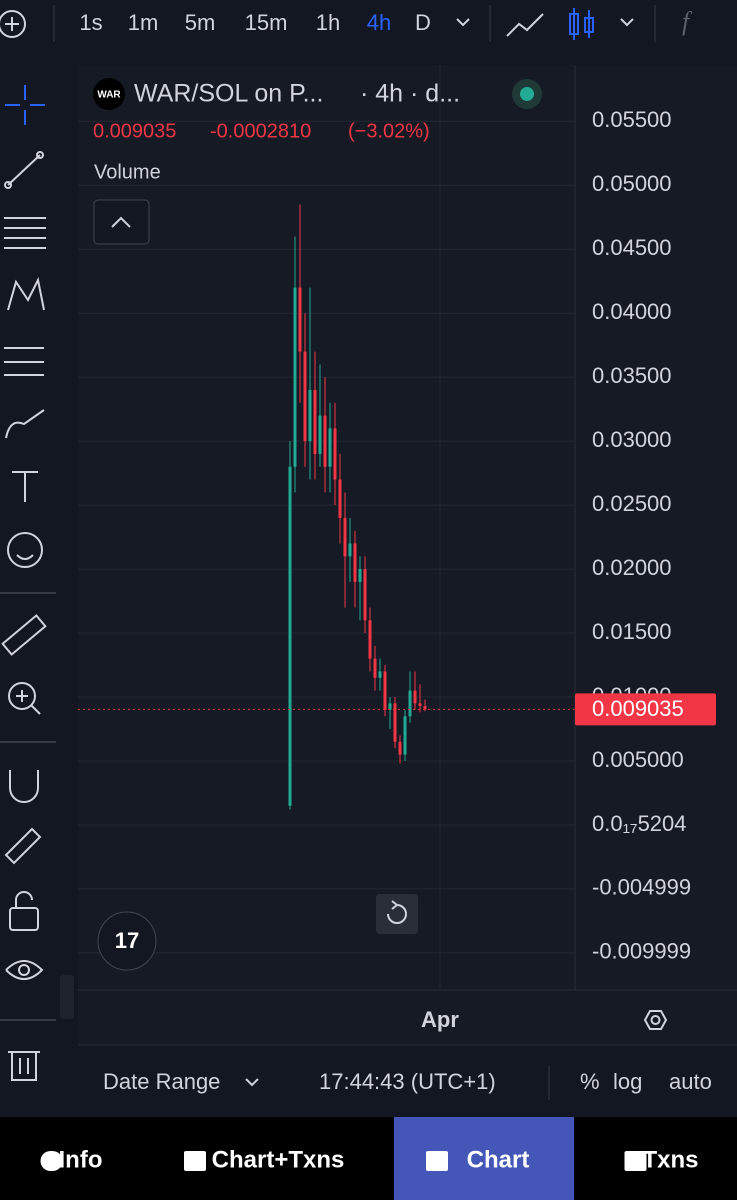 This screenshot has width=737, height=1200. I want to click on tab-icon, so click(51, 1161).